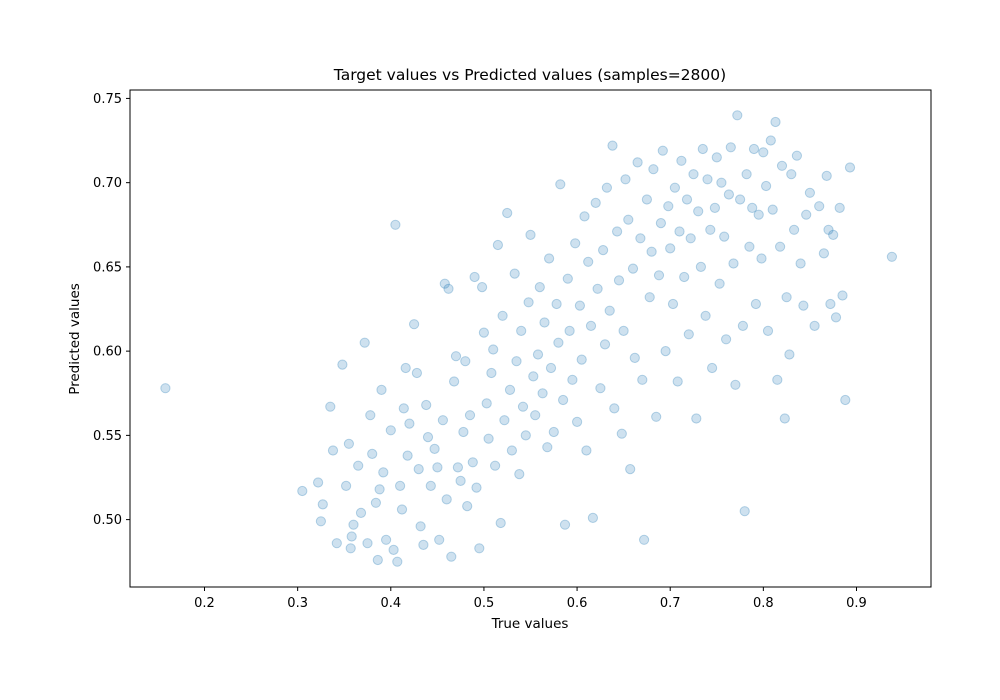 This screenshot has width=1000, height=700. What do you see at coordinates (763, 603) in the screenshot?
I see `x-tick-label: 0.8` at bounding box center [763, 603].